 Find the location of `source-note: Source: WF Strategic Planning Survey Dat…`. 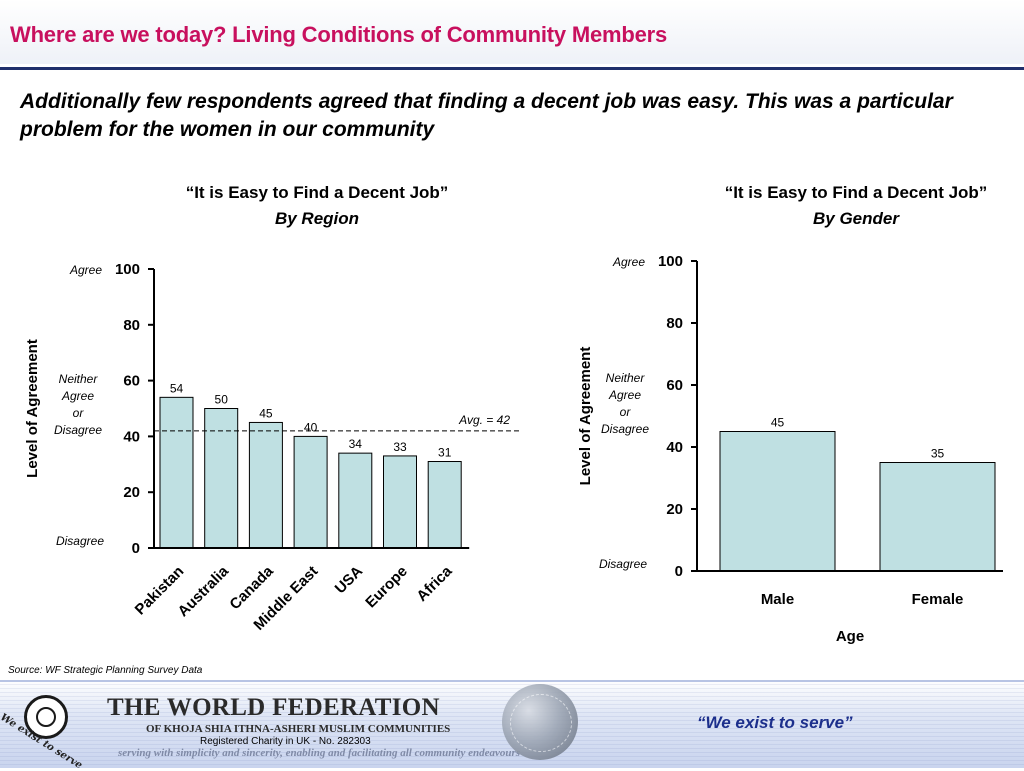

source-note: Source: WF Strategic Planning Survey Dat… is located at coordinates (105, 670).